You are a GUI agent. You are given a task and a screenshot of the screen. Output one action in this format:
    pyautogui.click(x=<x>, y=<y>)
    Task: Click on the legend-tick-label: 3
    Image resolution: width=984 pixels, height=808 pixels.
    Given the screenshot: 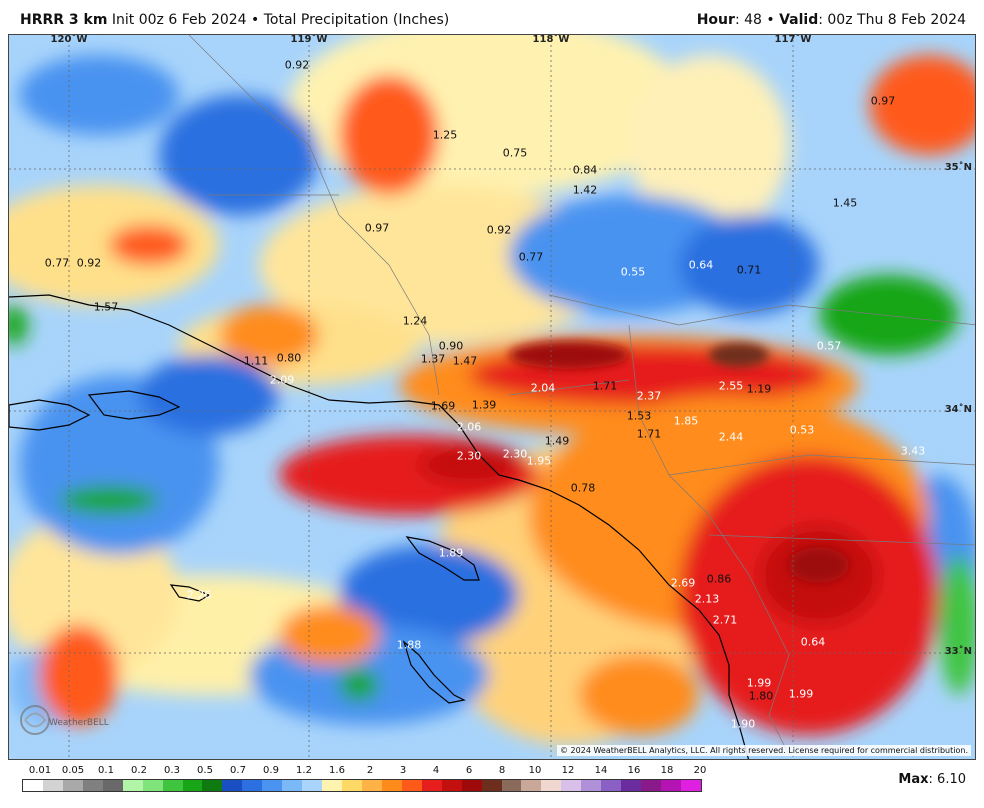 What is the action you would take?
    pyautogui.click(x=403, y=770)
    